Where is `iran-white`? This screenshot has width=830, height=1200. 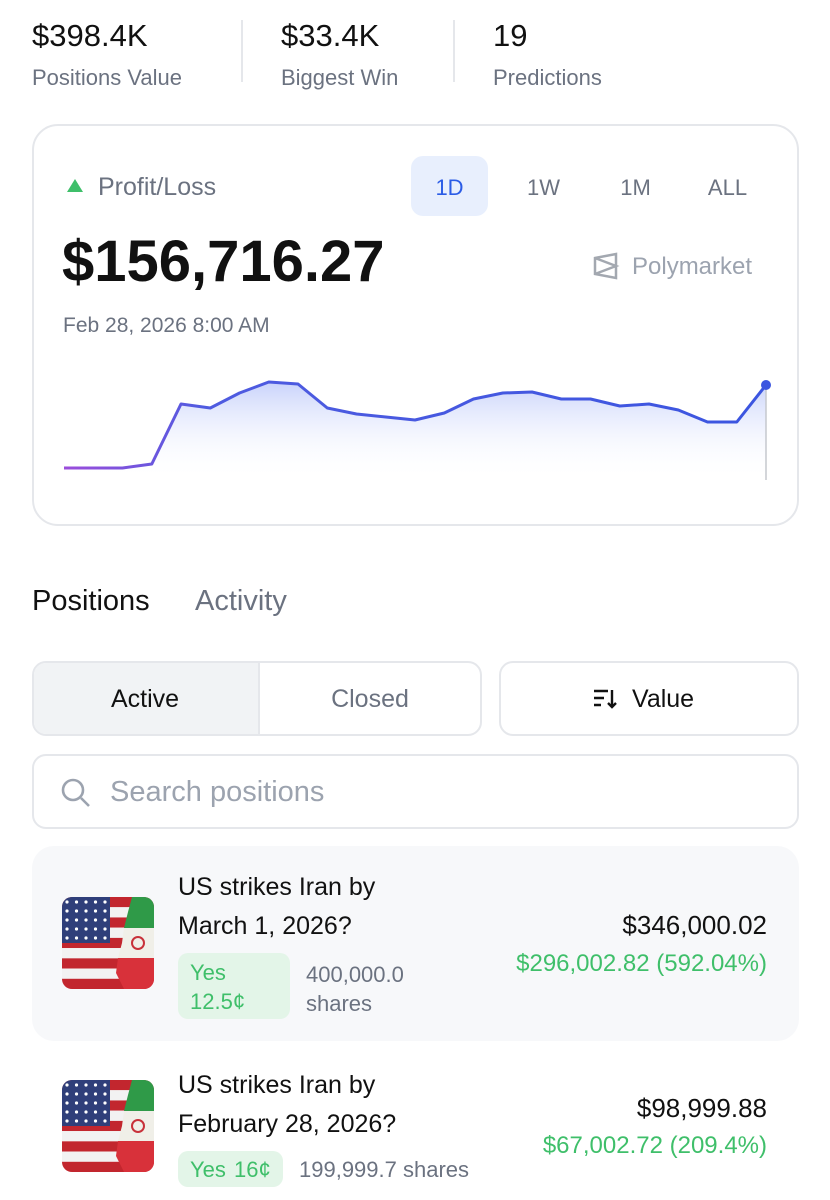
iran-white is located at coordinates (136, 1126).